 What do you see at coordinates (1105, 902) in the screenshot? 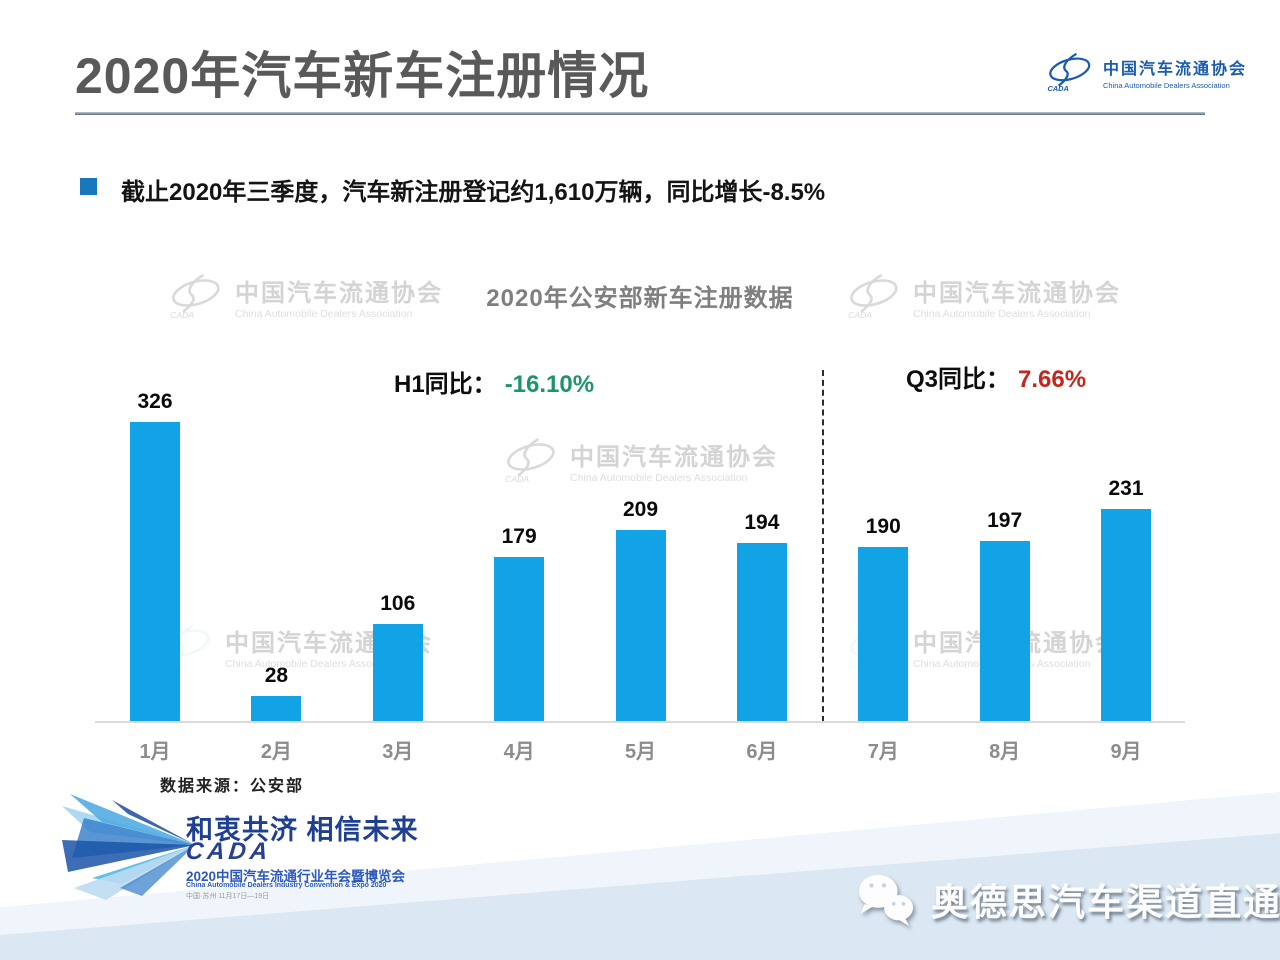
I see `channel-watermark-text: 奥德思汽车渠道直通车` at bounding box center [1105, 902].